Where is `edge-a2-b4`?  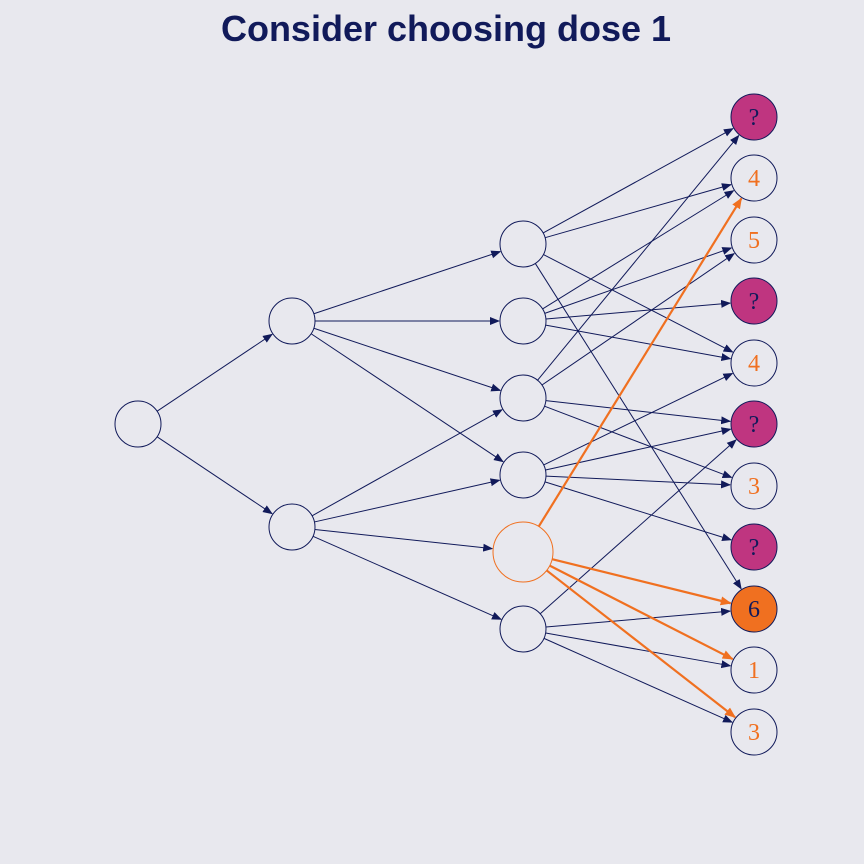 edge-a2-b4 is located at coordinates (407, 500).